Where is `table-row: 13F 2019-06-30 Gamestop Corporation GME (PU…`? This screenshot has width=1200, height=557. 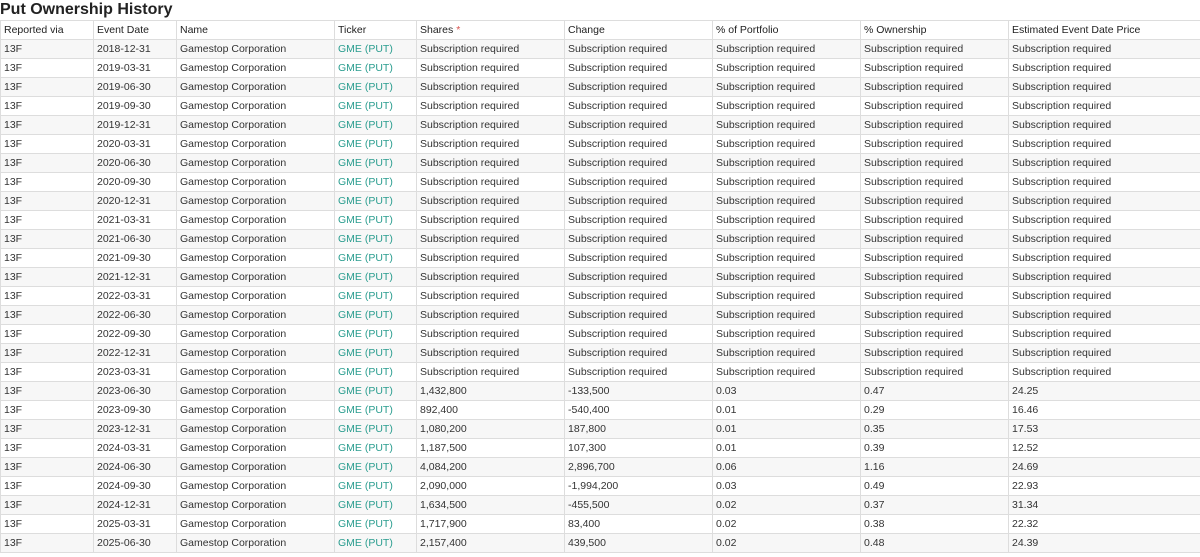 table-row: 13F 2019-06-30 Gamestop Corporation GME (PU… is located at coordinates (600, 87).